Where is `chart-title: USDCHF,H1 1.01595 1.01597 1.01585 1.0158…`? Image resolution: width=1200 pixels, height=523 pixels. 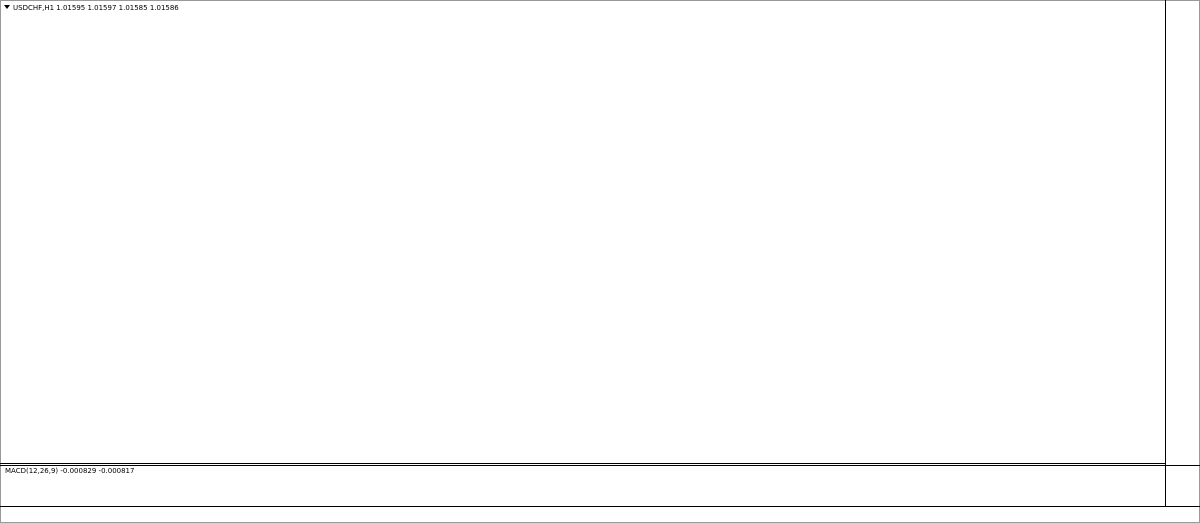
chart-title: USDCHF,H1 1.01595 1.01597 1.01585 1.0158… is located at coordinates (96, 8).